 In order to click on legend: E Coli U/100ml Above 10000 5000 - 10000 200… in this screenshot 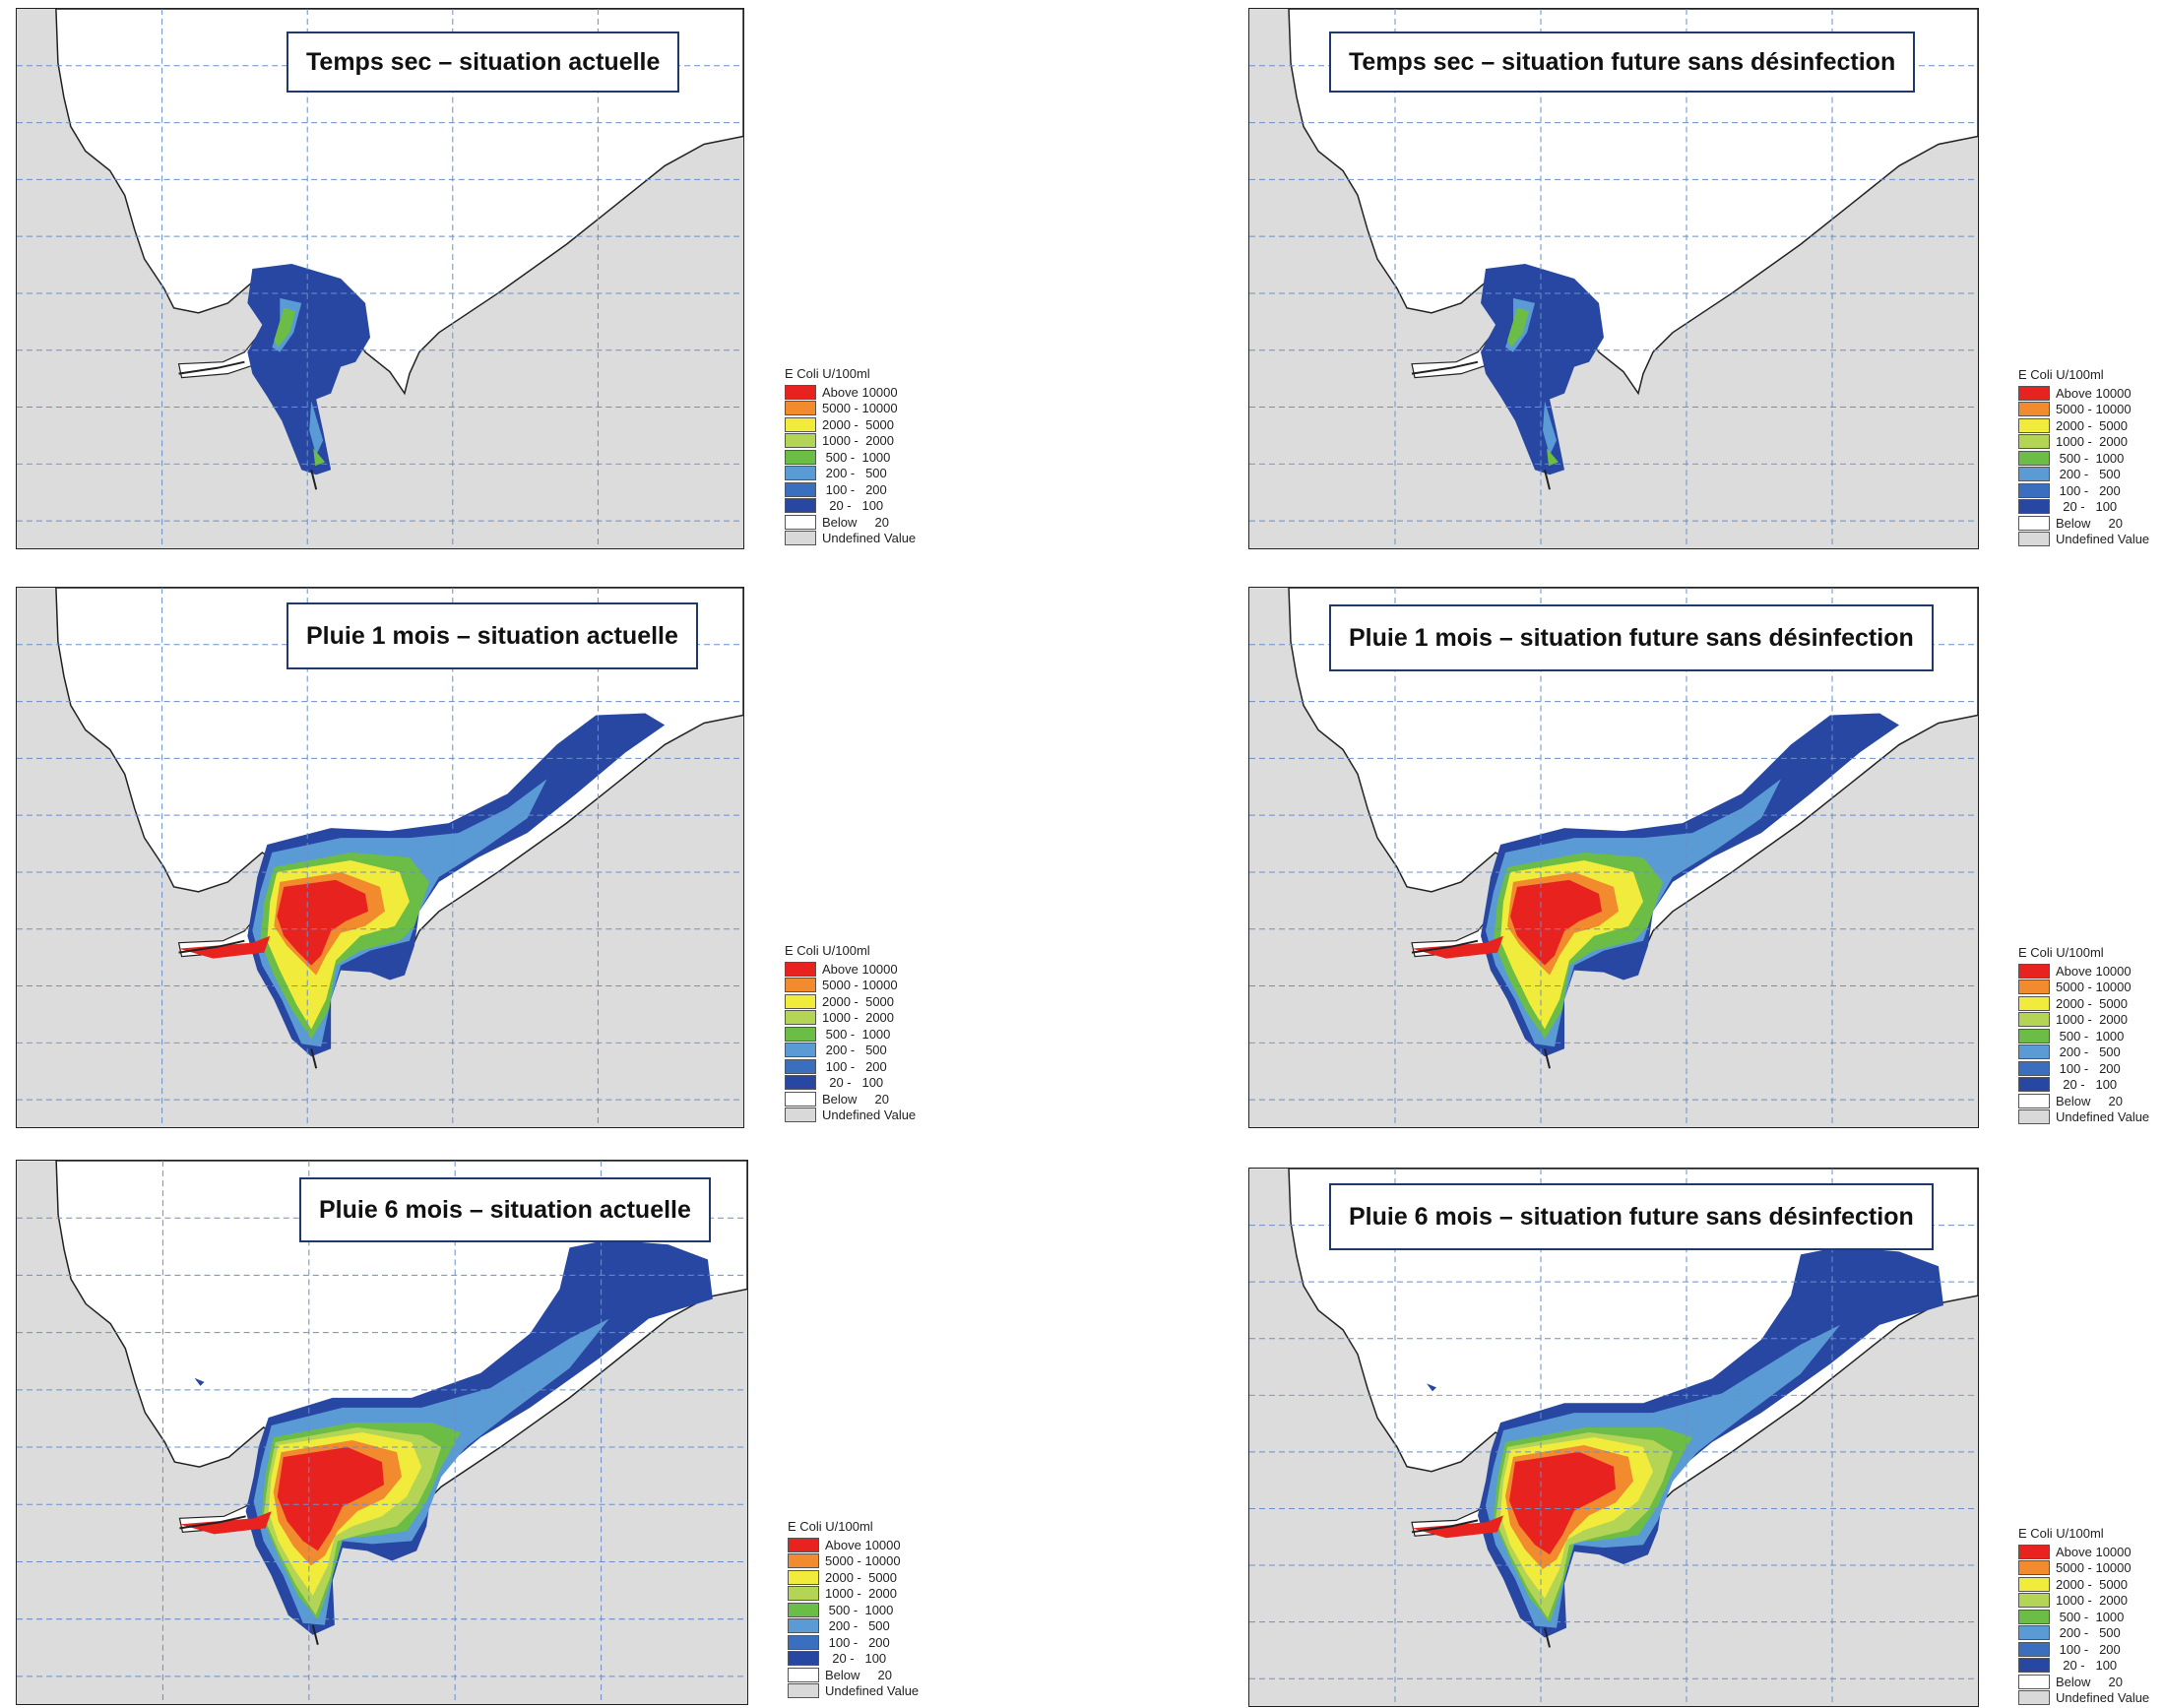, I will do `click(2084, 1035)`.